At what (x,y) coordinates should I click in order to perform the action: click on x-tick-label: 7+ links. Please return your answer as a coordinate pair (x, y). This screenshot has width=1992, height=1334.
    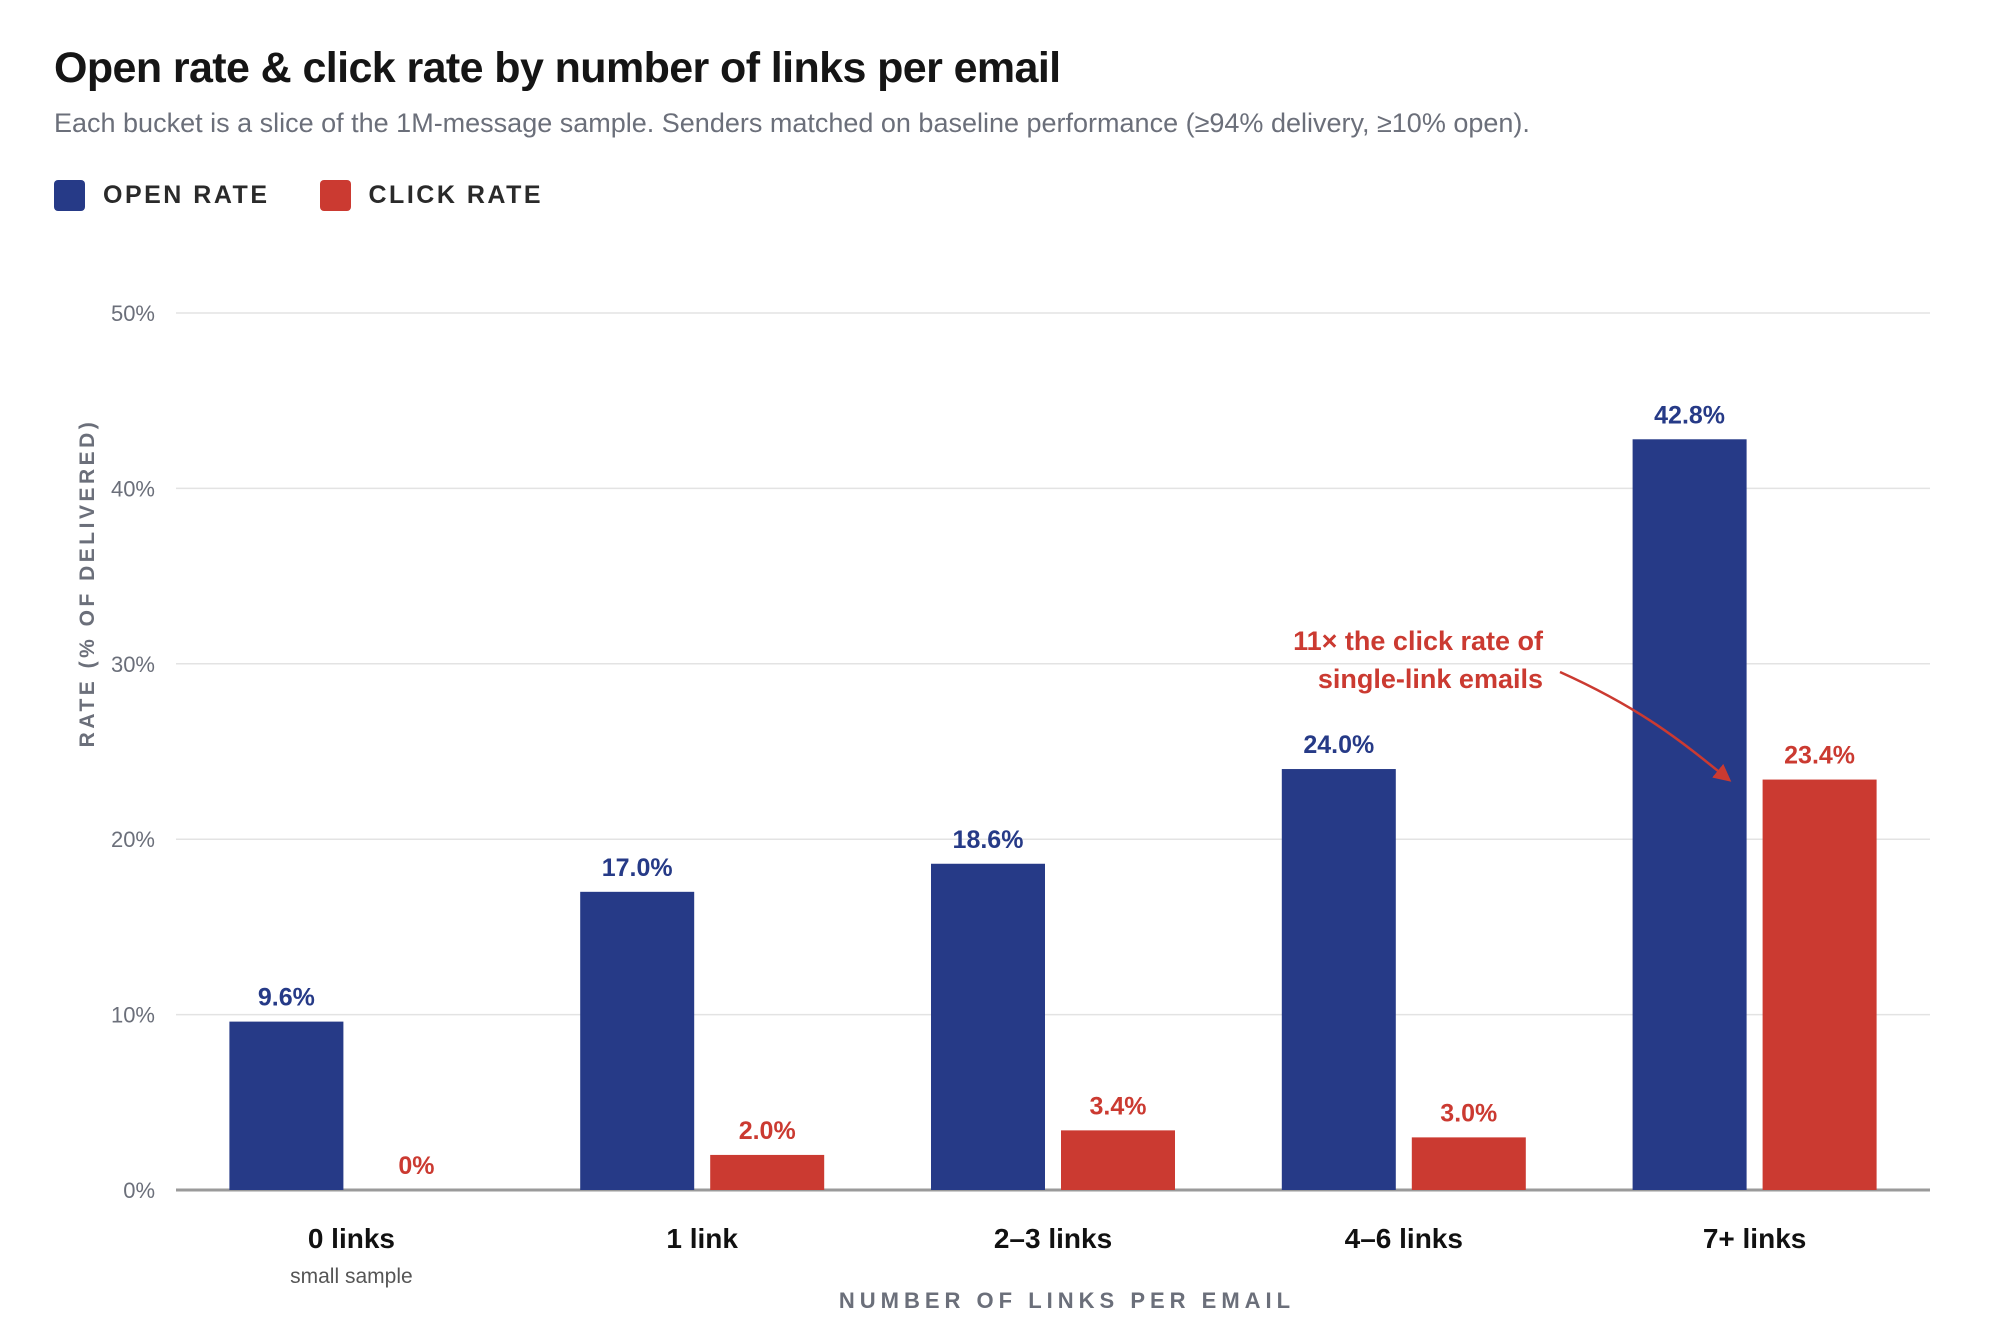
    Looking at the image, I should click on (1755, 1238).